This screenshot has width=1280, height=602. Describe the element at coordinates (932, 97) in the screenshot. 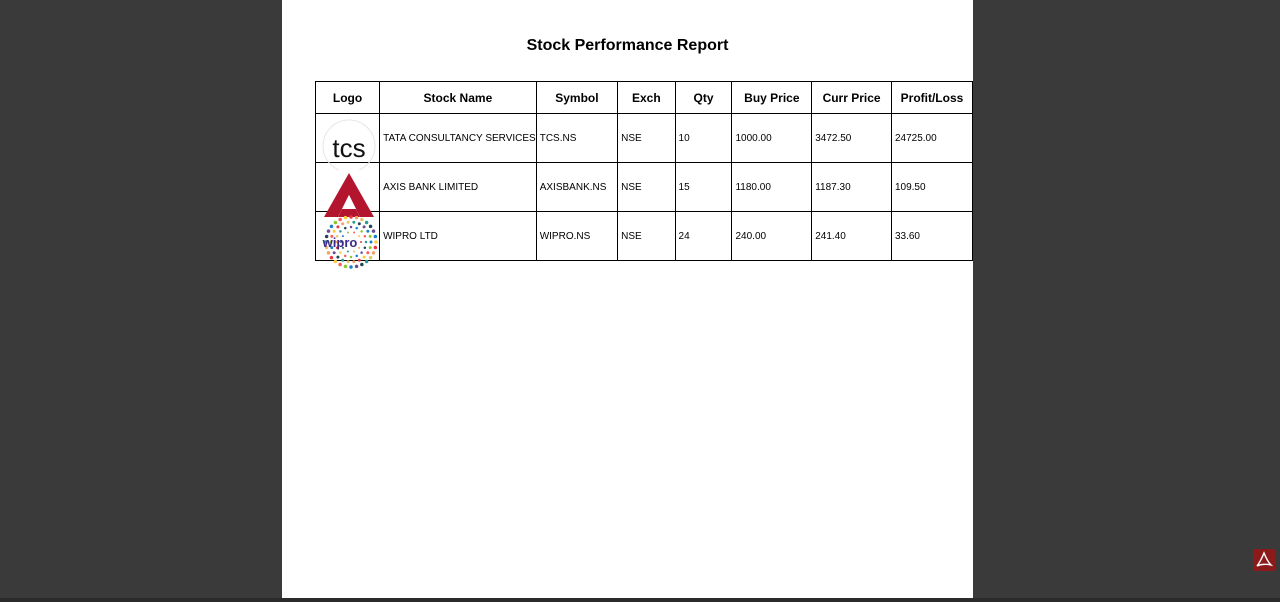

I see `column-header-profit-loss: Profit/Loss` at that location.